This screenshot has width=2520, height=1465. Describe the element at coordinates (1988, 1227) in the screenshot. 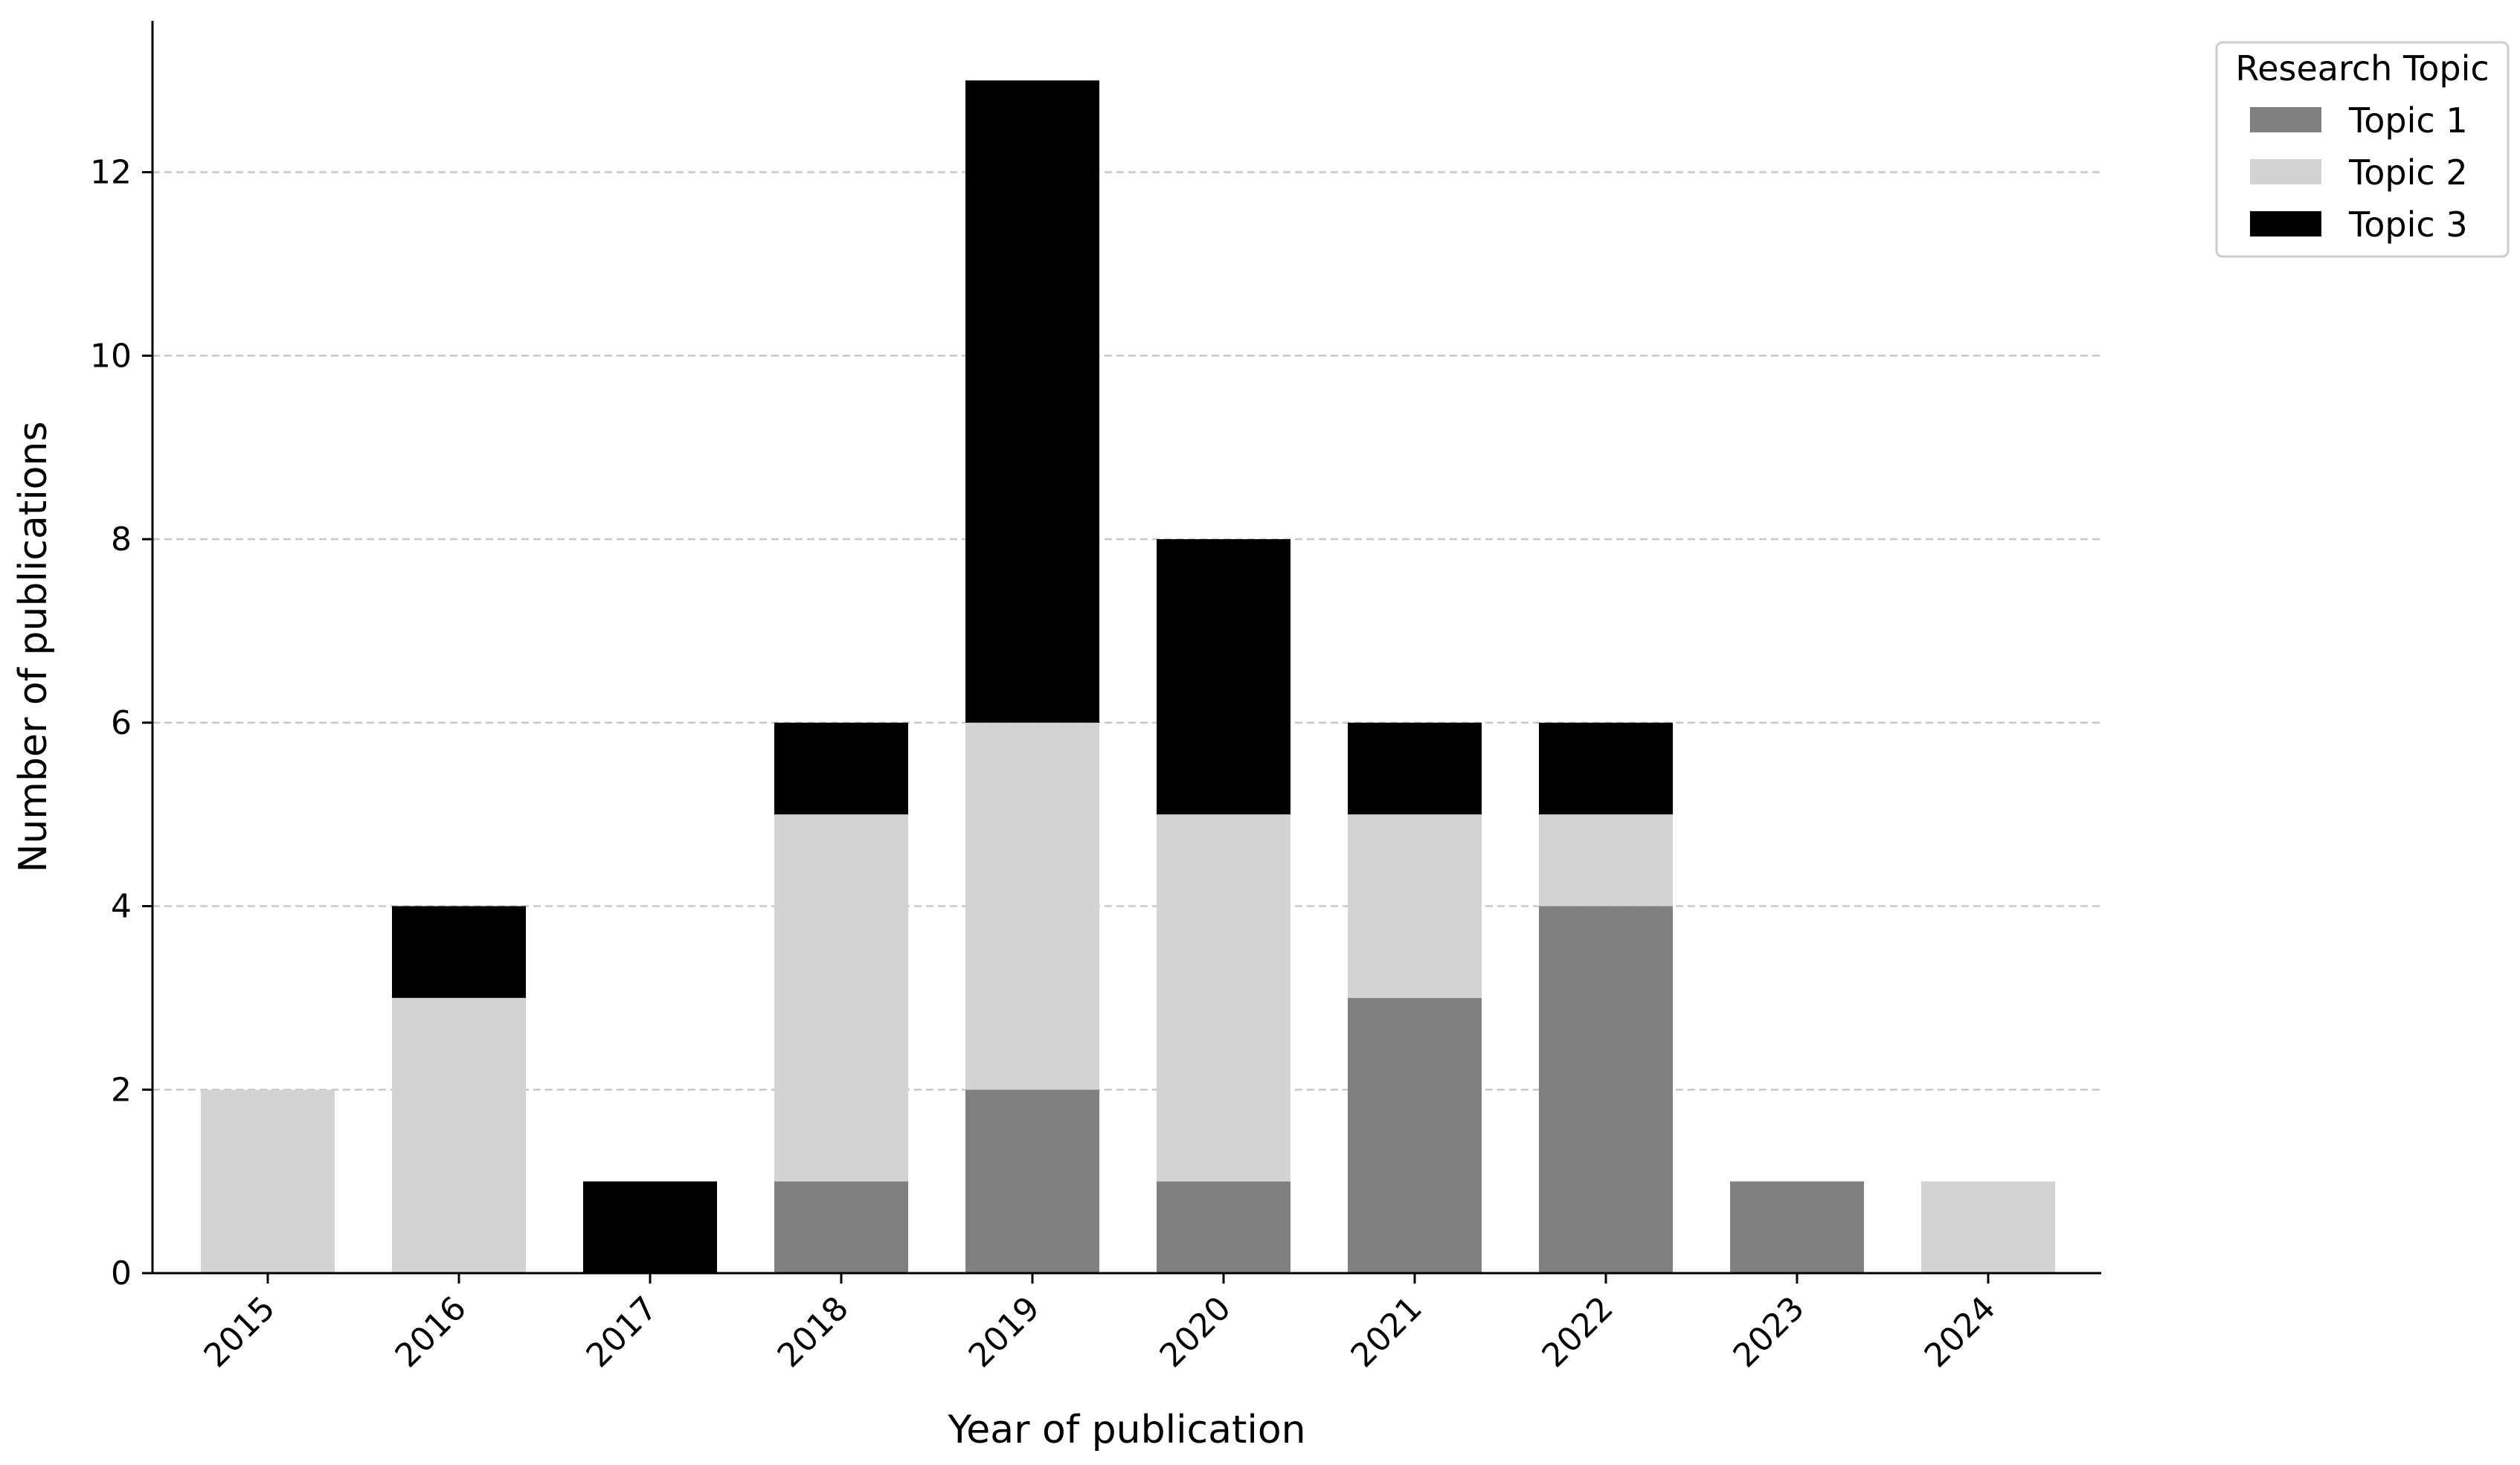

I see `bar-topic-2-2024` at that location.